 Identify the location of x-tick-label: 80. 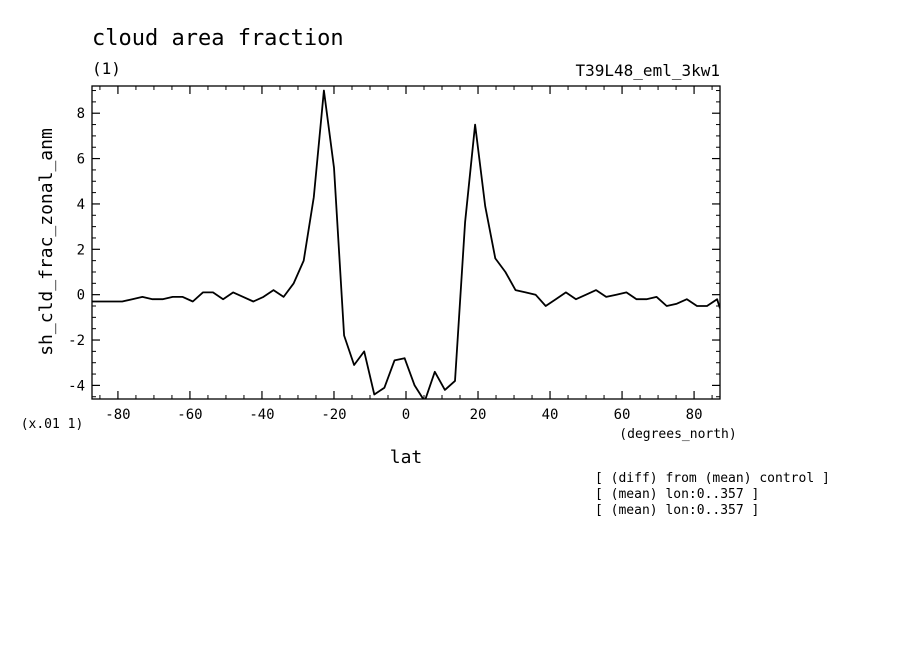
(694, 415).